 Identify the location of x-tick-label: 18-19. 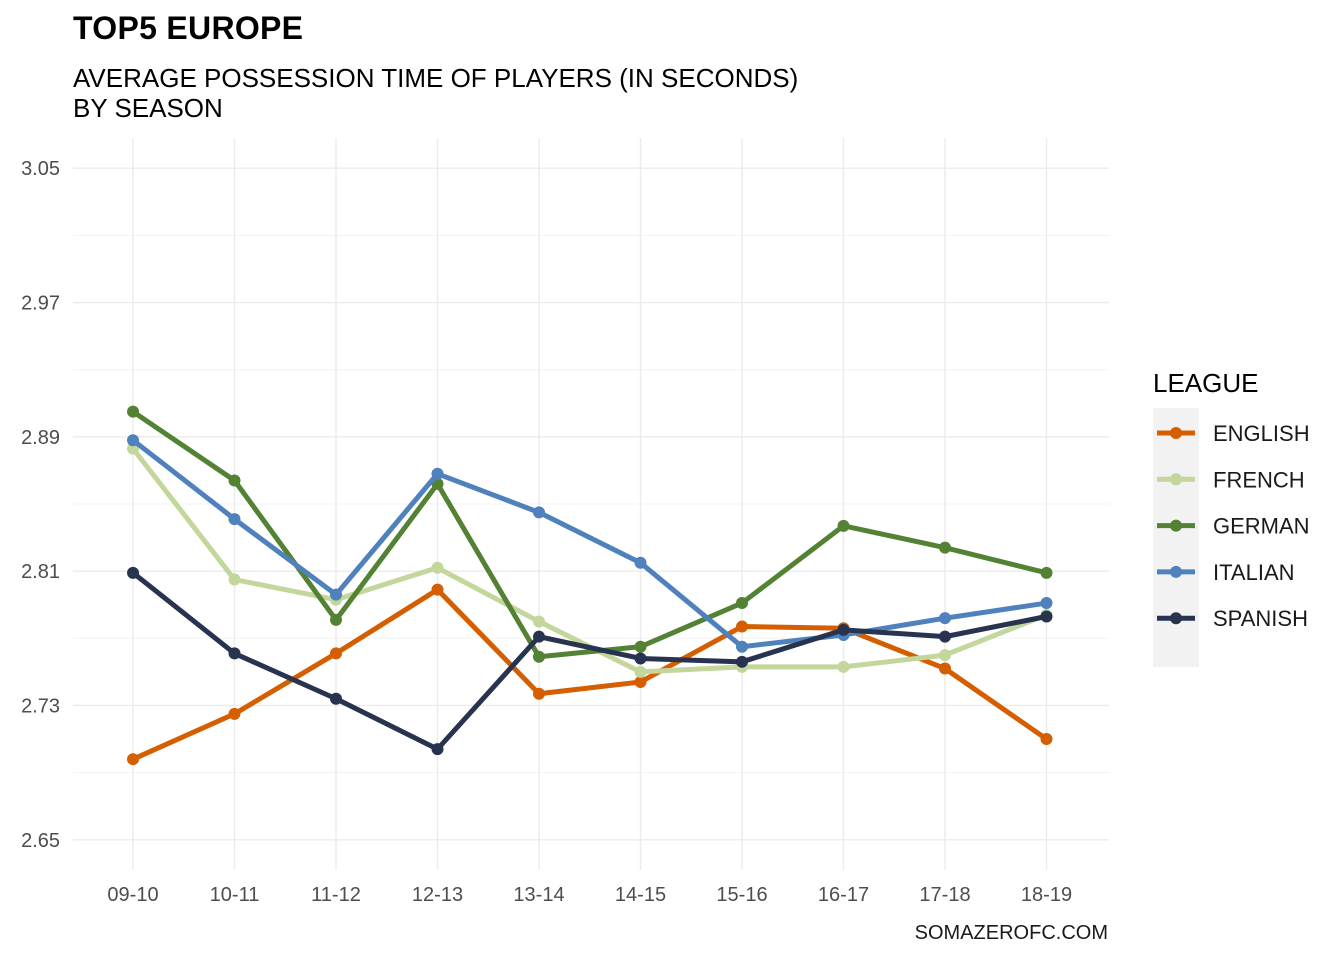
(1046, 895).